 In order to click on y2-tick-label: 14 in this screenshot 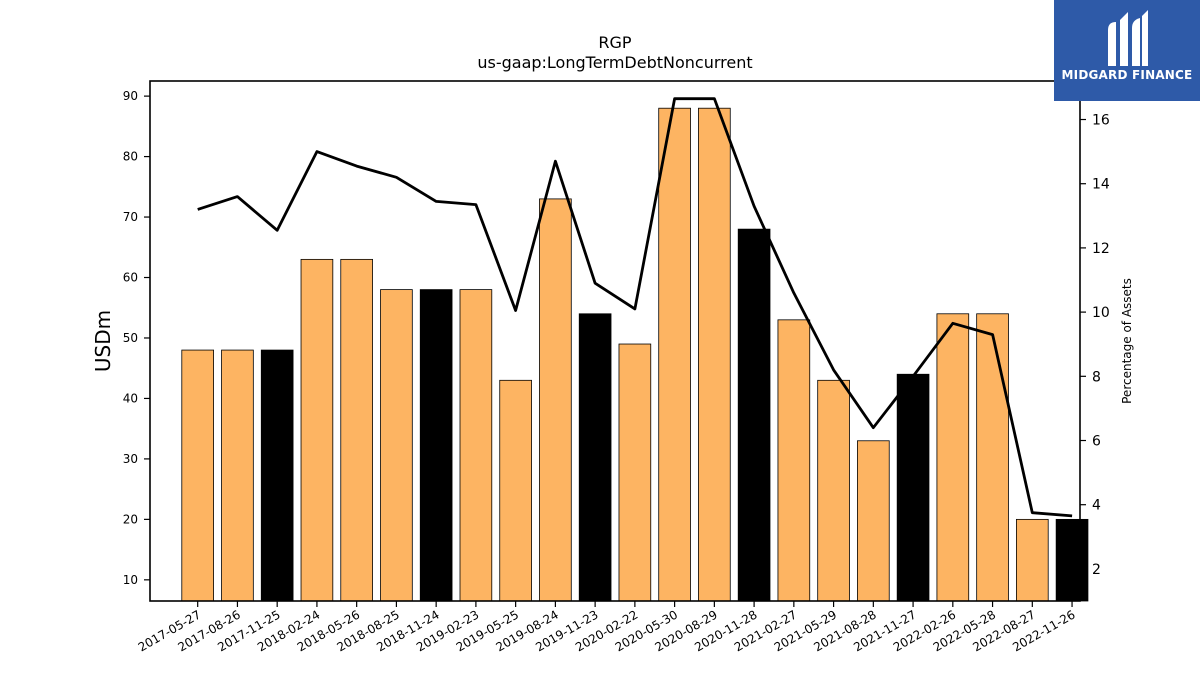, I will do `click(1101, 185)`.